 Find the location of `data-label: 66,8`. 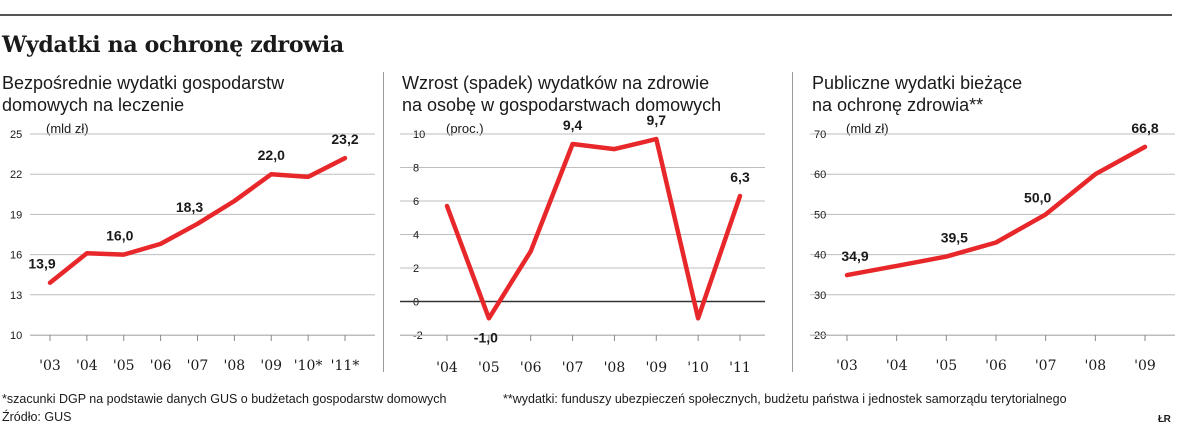

data-label: 66,8 is located at coordinates (1144, 128).